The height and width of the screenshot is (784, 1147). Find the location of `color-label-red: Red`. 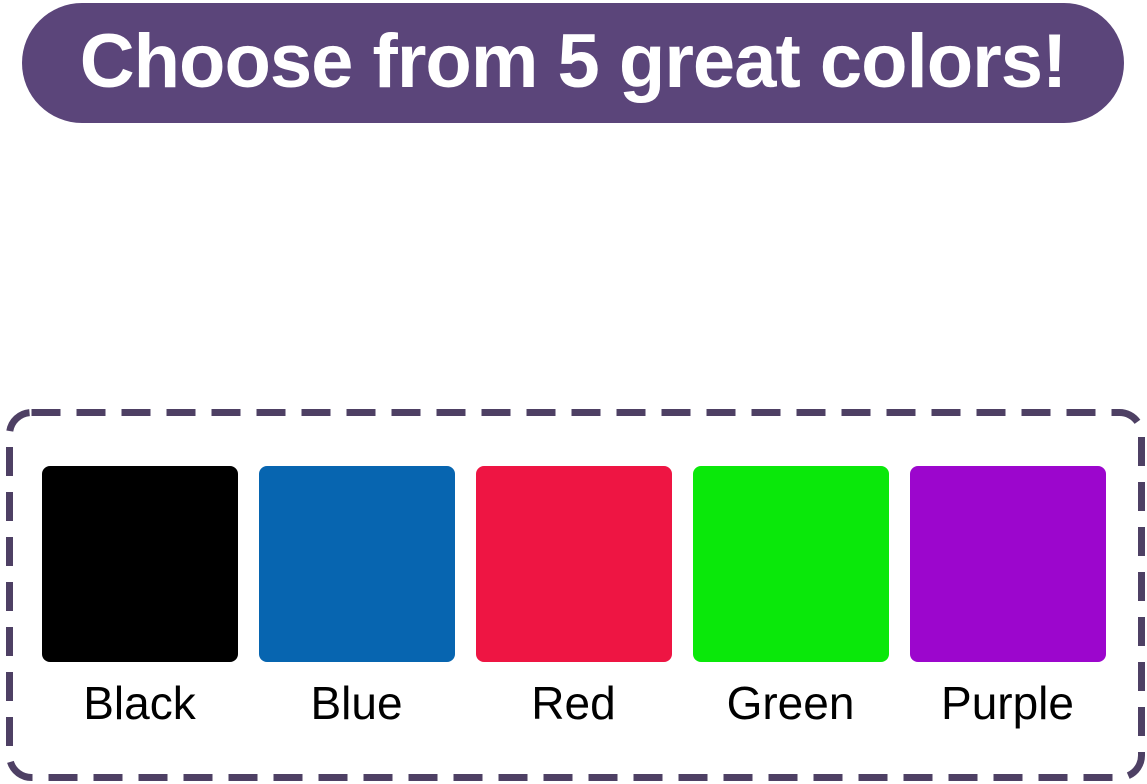

color-label-red: Red is located at coordinates (573, 703).